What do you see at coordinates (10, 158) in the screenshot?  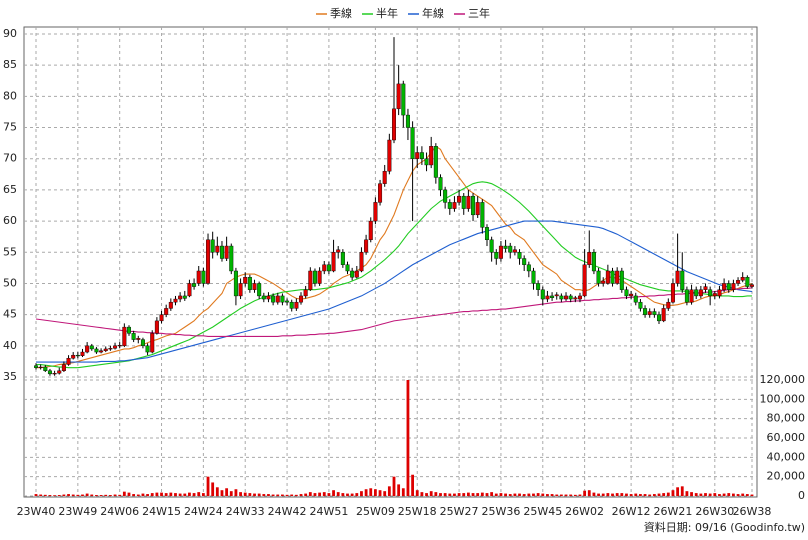 I see `y-tick-label: 70` at bounding box center [10, 158].